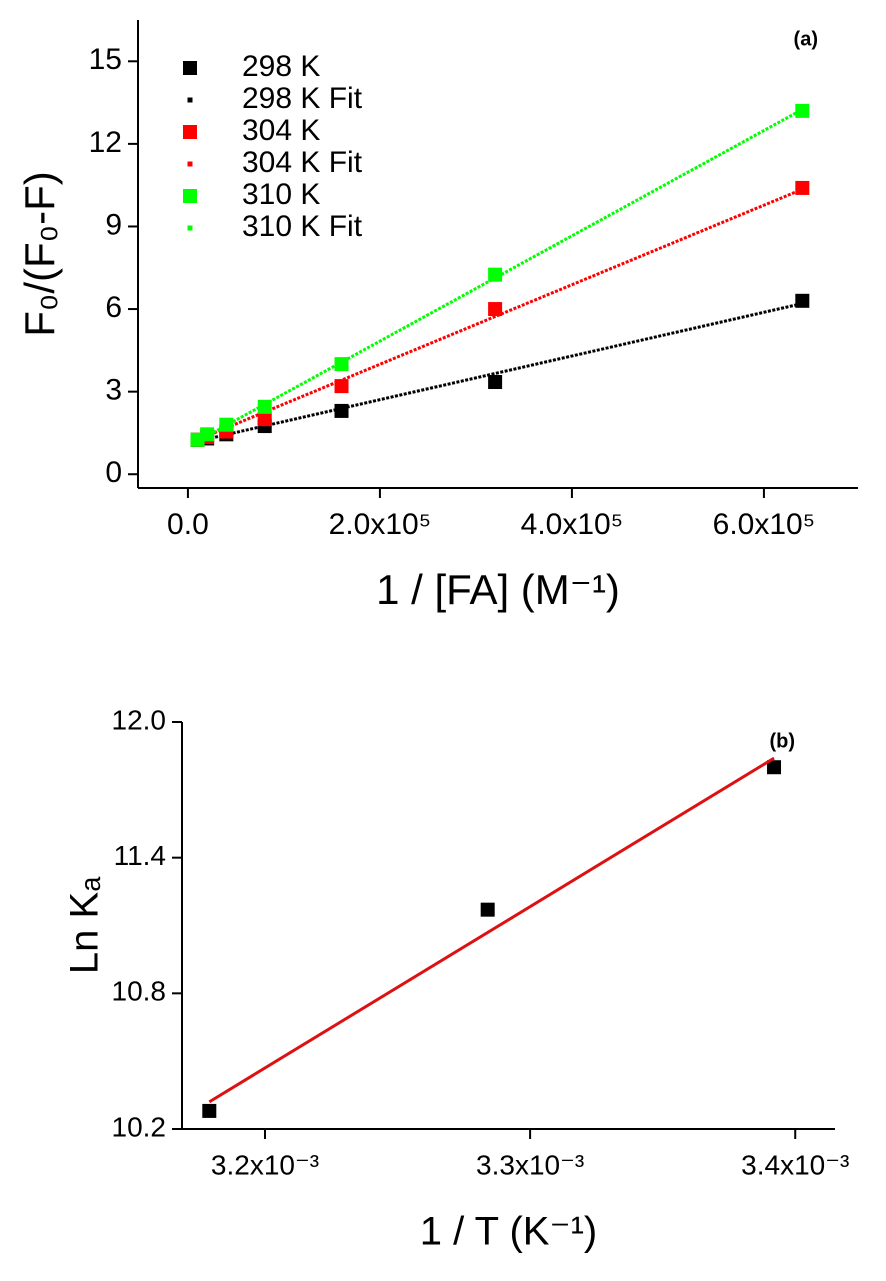 This screenshot has width=886, height=1281. I want to click on x-tick-label: 2.0x10⁵, so click(380, 524).